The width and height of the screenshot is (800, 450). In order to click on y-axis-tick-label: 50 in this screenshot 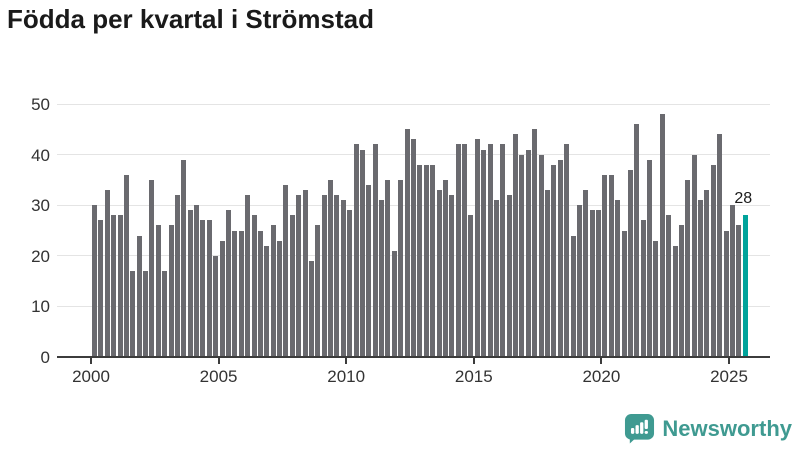, I will do `click(40, 104)`.